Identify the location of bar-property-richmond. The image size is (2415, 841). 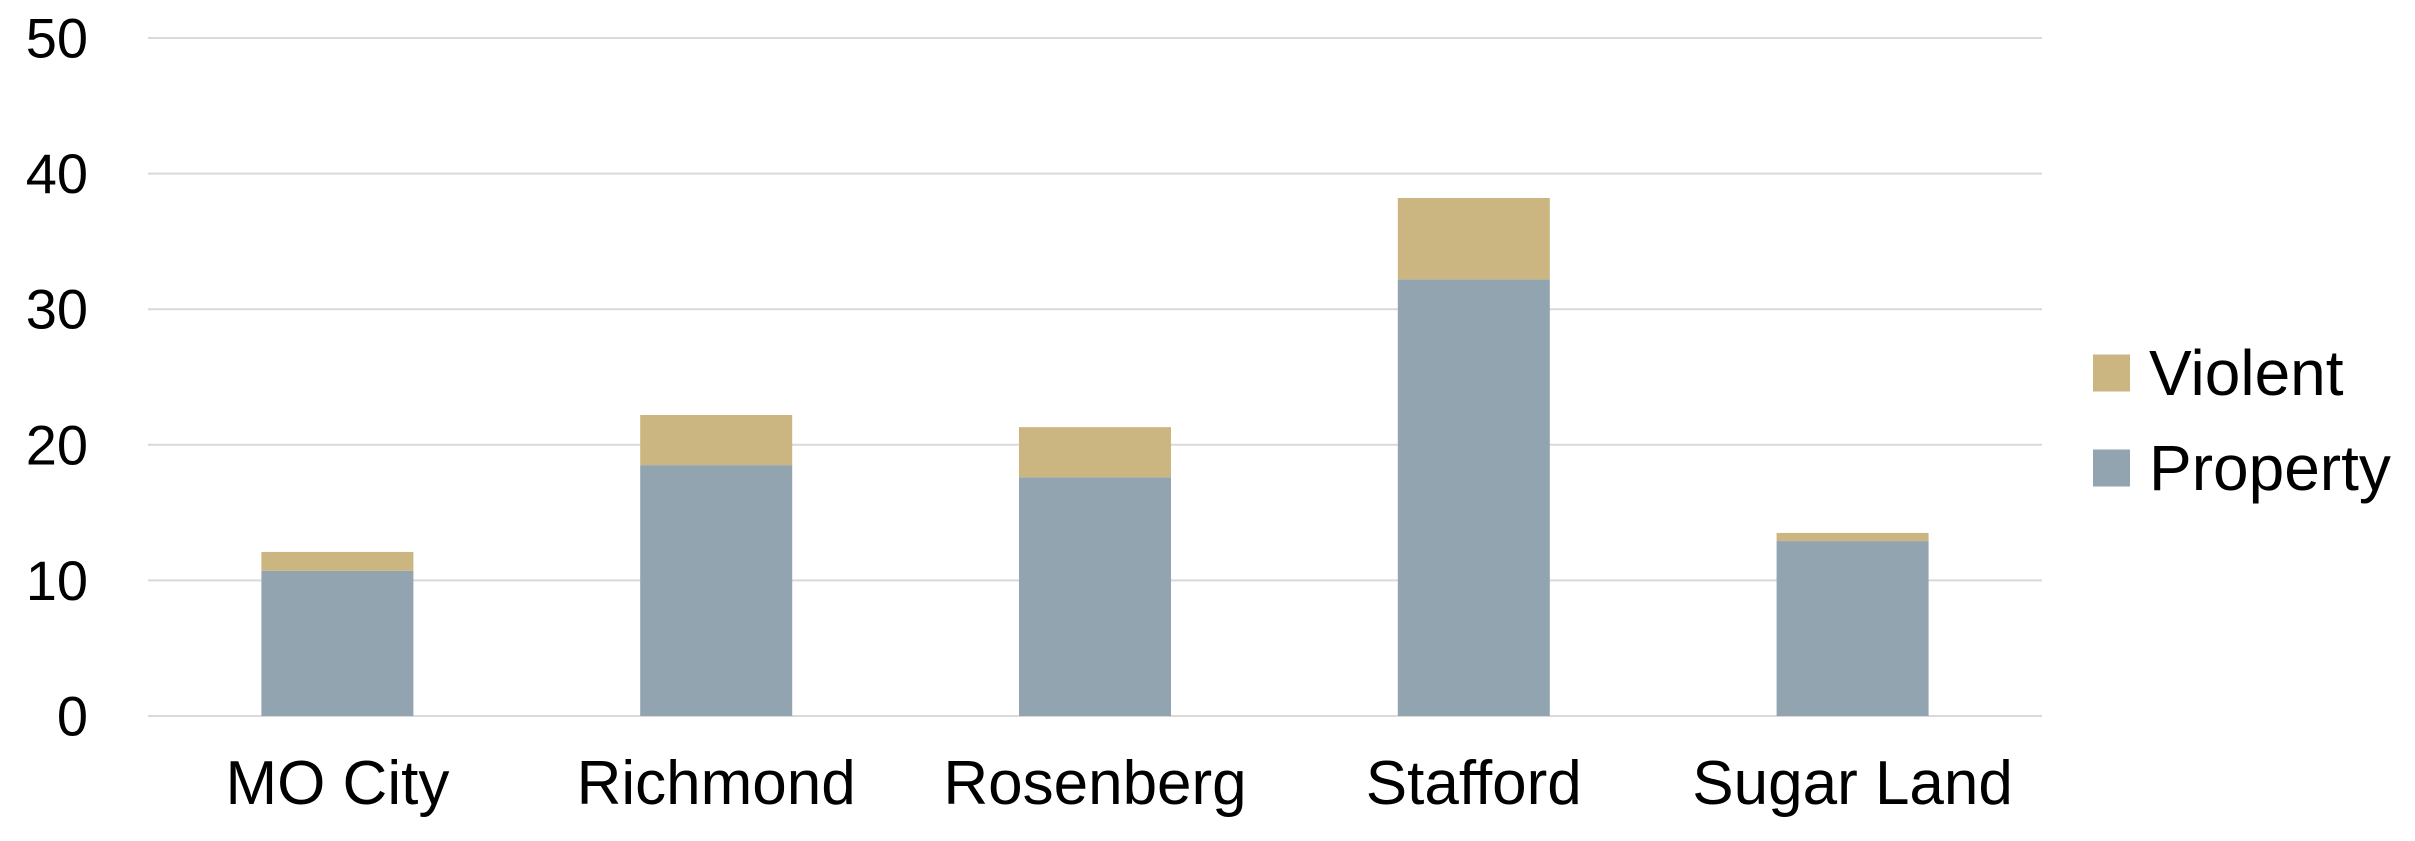
(716, 590).